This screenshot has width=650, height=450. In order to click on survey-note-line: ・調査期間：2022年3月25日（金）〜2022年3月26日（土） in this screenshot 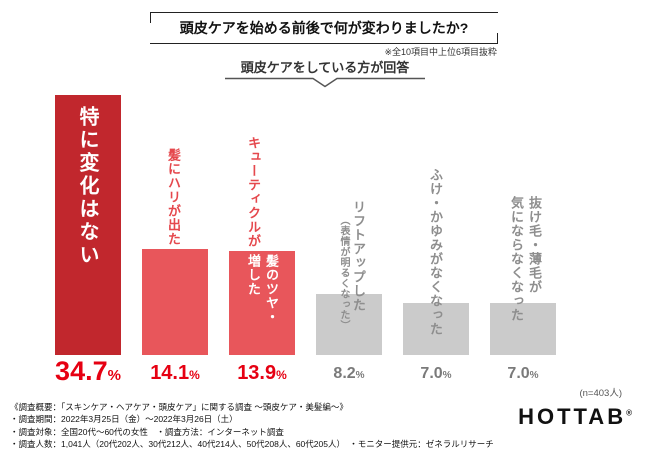, I will do `click(124, 419)`.